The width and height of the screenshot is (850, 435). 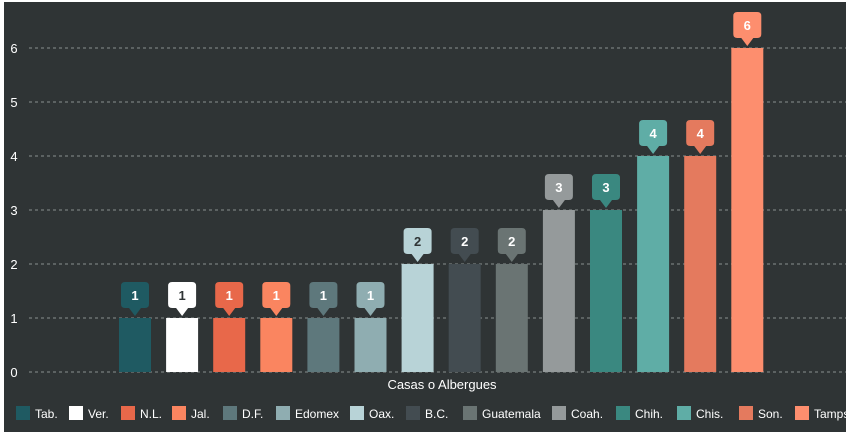 I want to click on legend-item: Oax., so click(x=372, y=413).